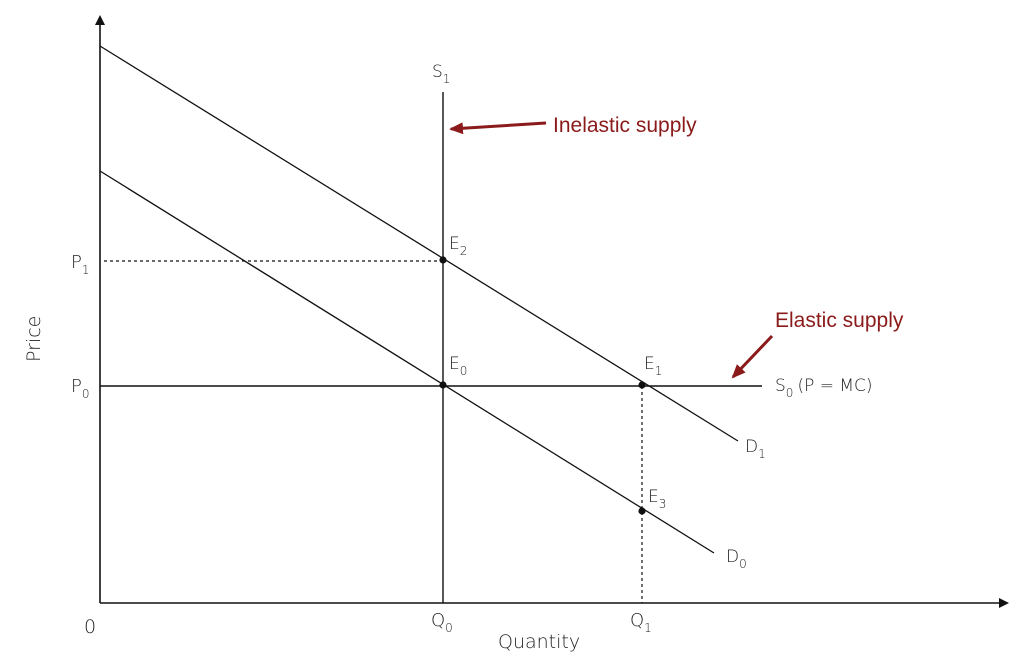  I want to click on point-e0, so click(443, 385).